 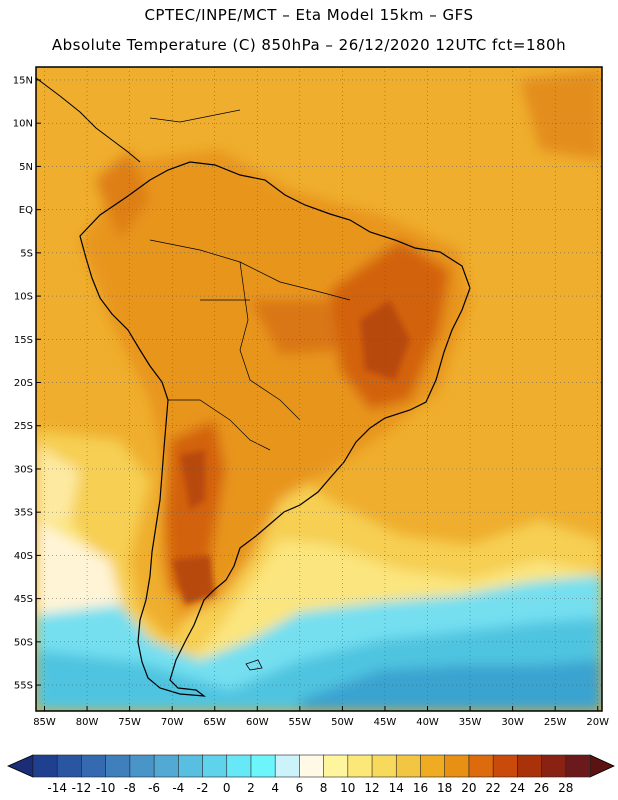 I want to click on lon-tick-label: 70W, so click(x=172, y=722).